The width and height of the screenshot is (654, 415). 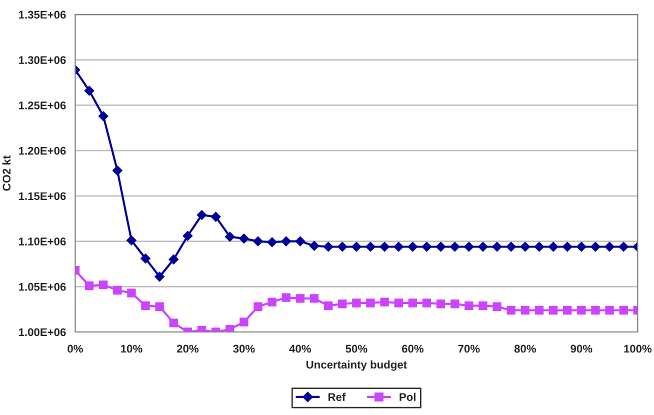 I want to click on y-axis-title: CO2 kt, so click(x=6, y=173).